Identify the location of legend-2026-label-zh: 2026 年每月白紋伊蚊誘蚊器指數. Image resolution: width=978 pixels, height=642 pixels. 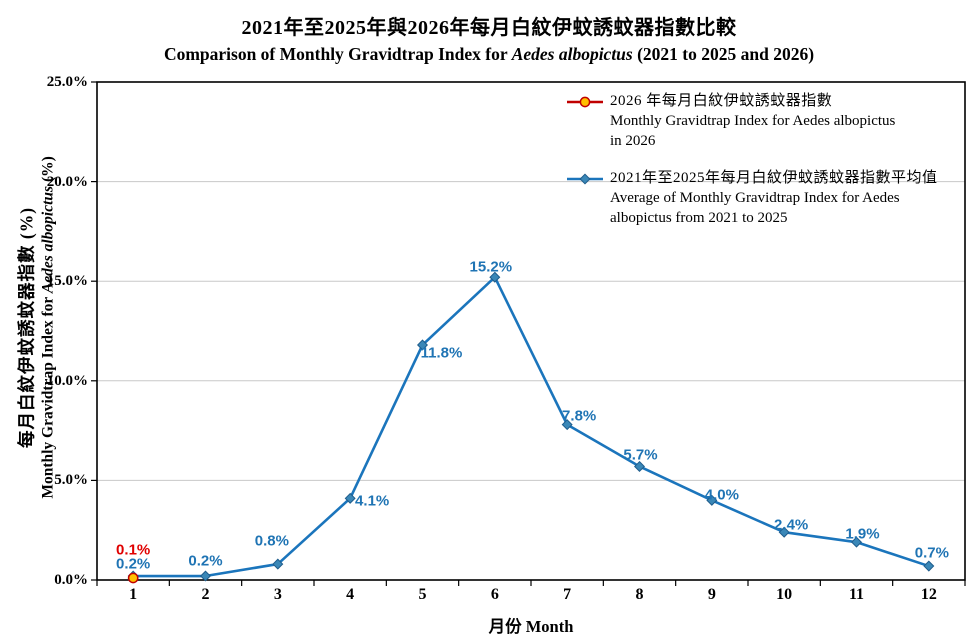
(721, 101).